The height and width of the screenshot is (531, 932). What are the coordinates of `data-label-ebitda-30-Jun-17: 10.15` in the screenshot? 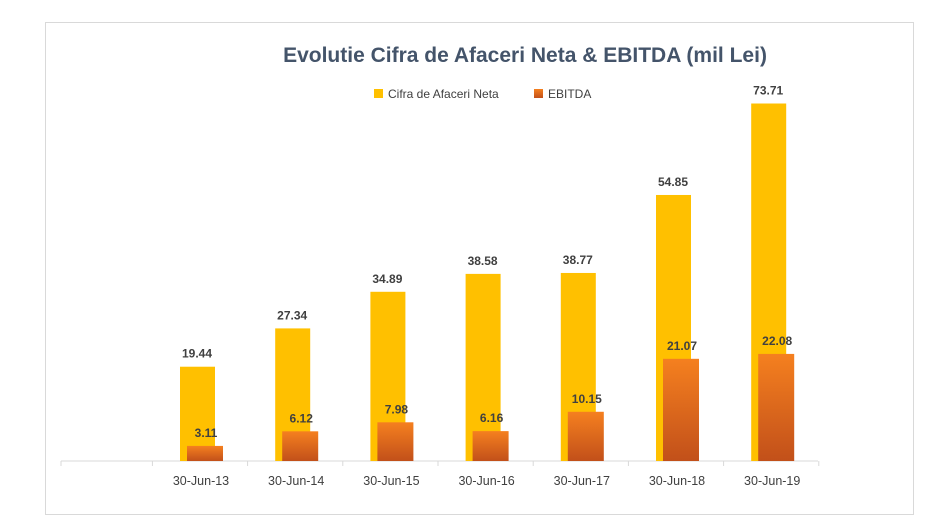 It's located at (587, 399).